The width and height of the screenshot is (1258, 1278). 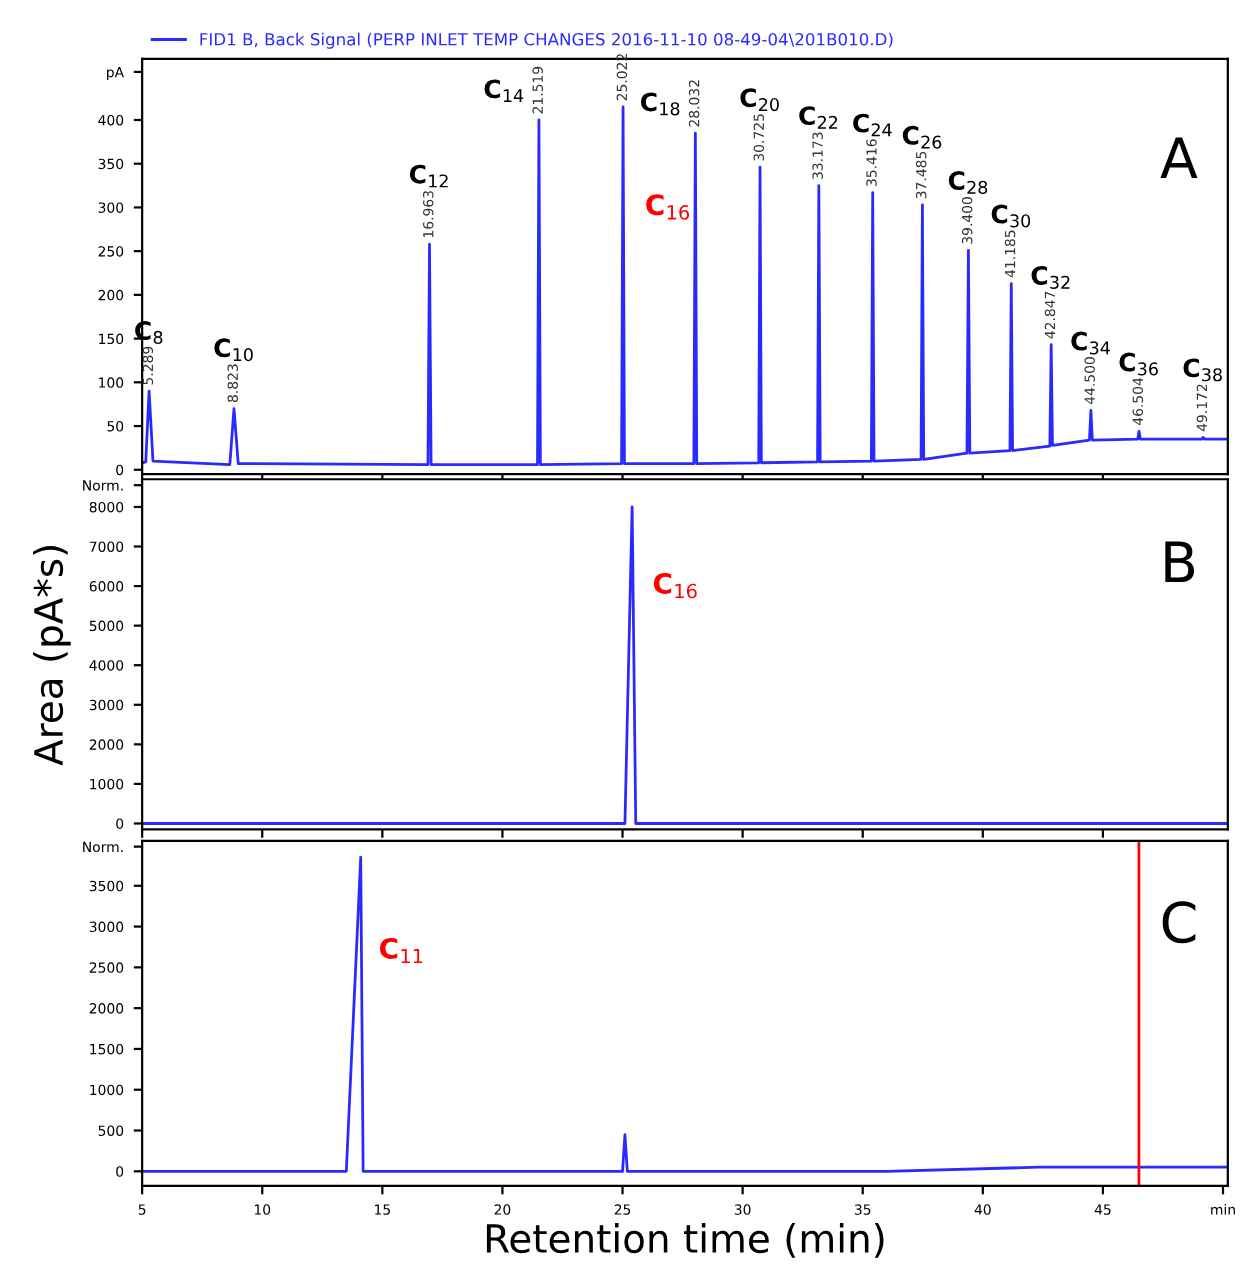 What do you see at coordinates (1179, 922) in the screenshot?
I see `annotation: C` at bounding box center [1179, 922].